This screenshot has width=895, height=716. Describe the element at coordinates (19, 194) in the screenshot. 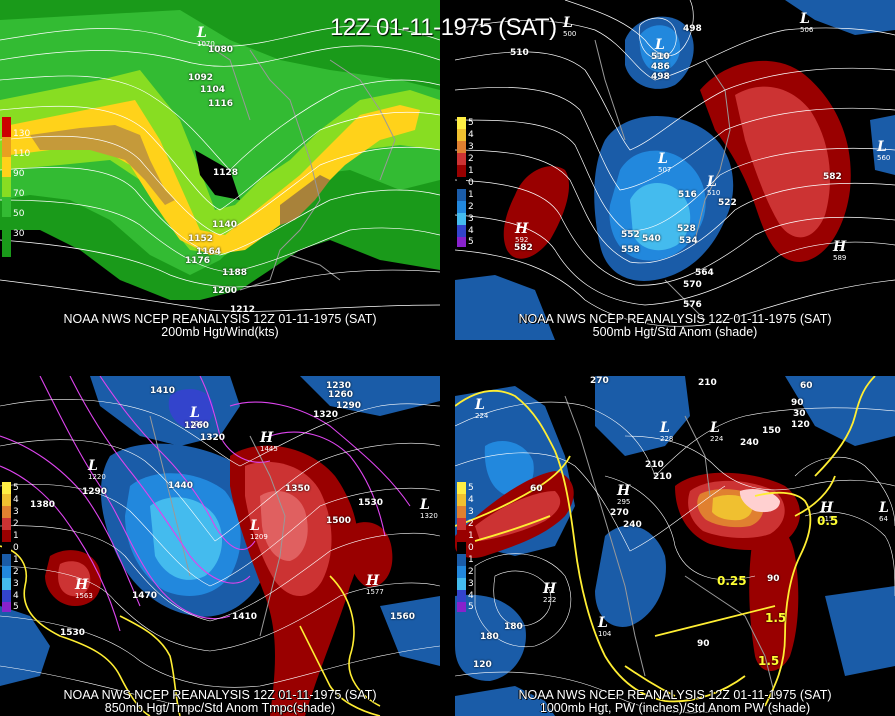

I see `scale-label: 70` at that location.